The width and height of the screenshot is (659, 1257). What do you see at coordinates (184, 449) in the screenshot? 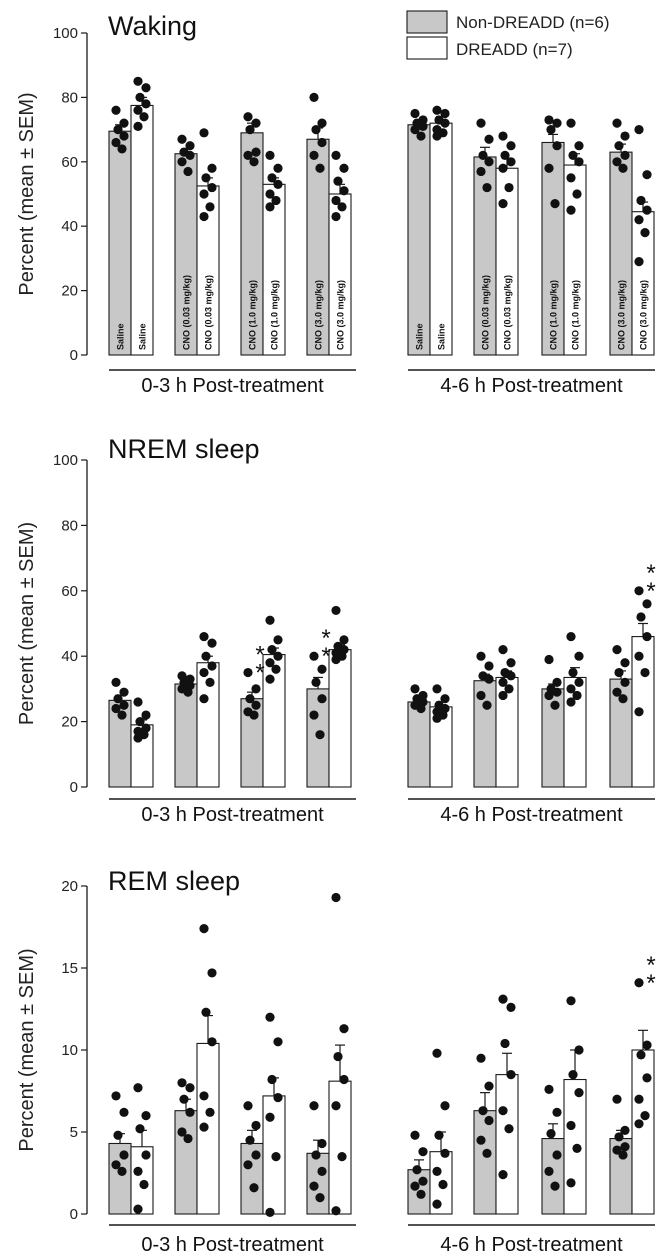
I see `chart-title: NREM sleep` at bounding box center [184, 449].